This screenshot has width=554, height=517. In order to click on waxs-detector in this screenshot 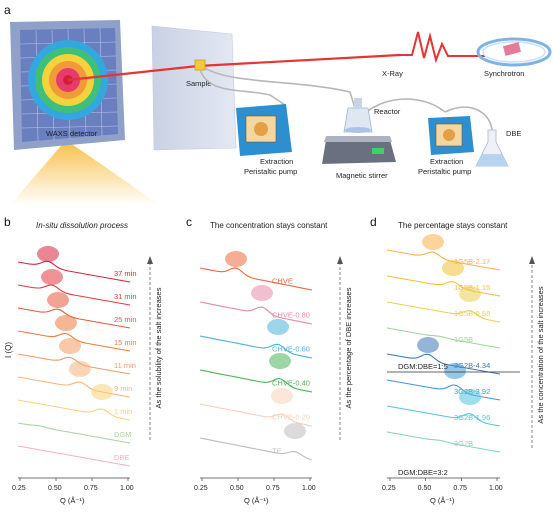, I will do `click(67, 85)`.